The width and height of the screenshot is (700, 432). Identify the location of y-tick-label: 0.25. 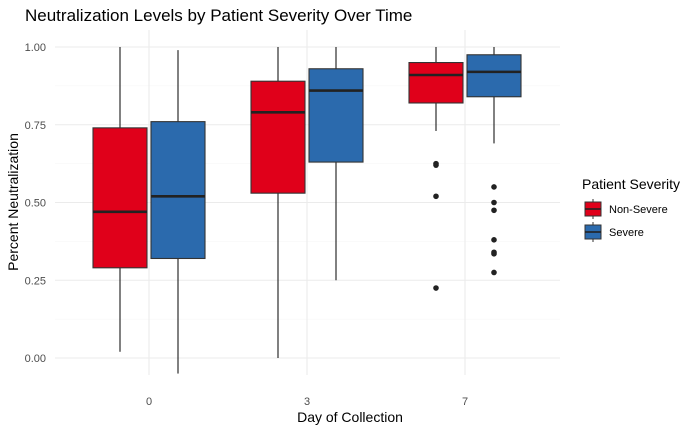
(35, 281).